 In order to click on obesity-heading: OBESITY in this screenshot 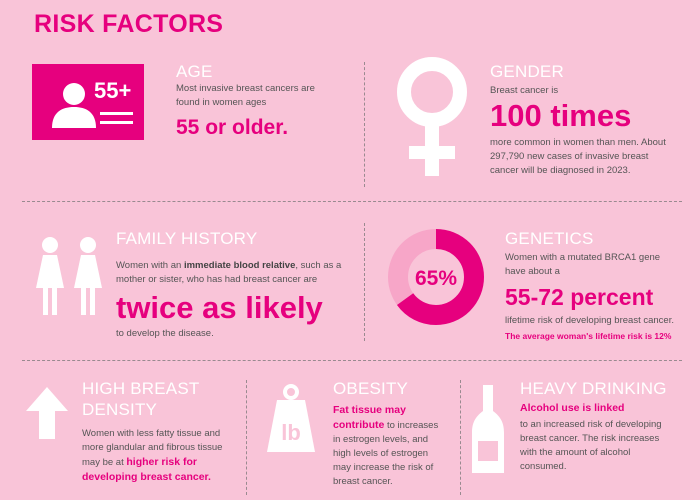, I will do `click(371, 388)`.